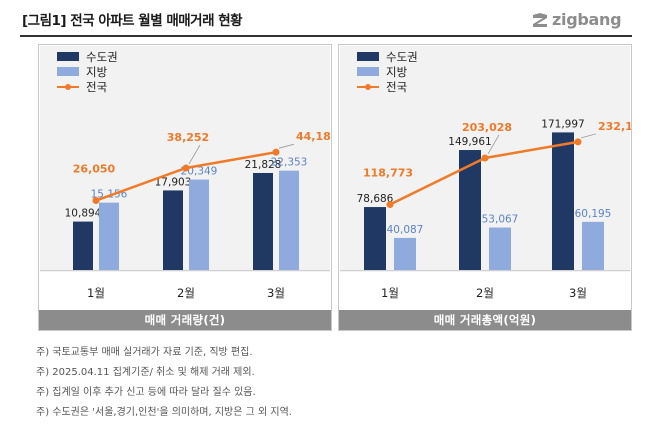  I want to click on bar-label-local: 40,087, so click(405, 230).